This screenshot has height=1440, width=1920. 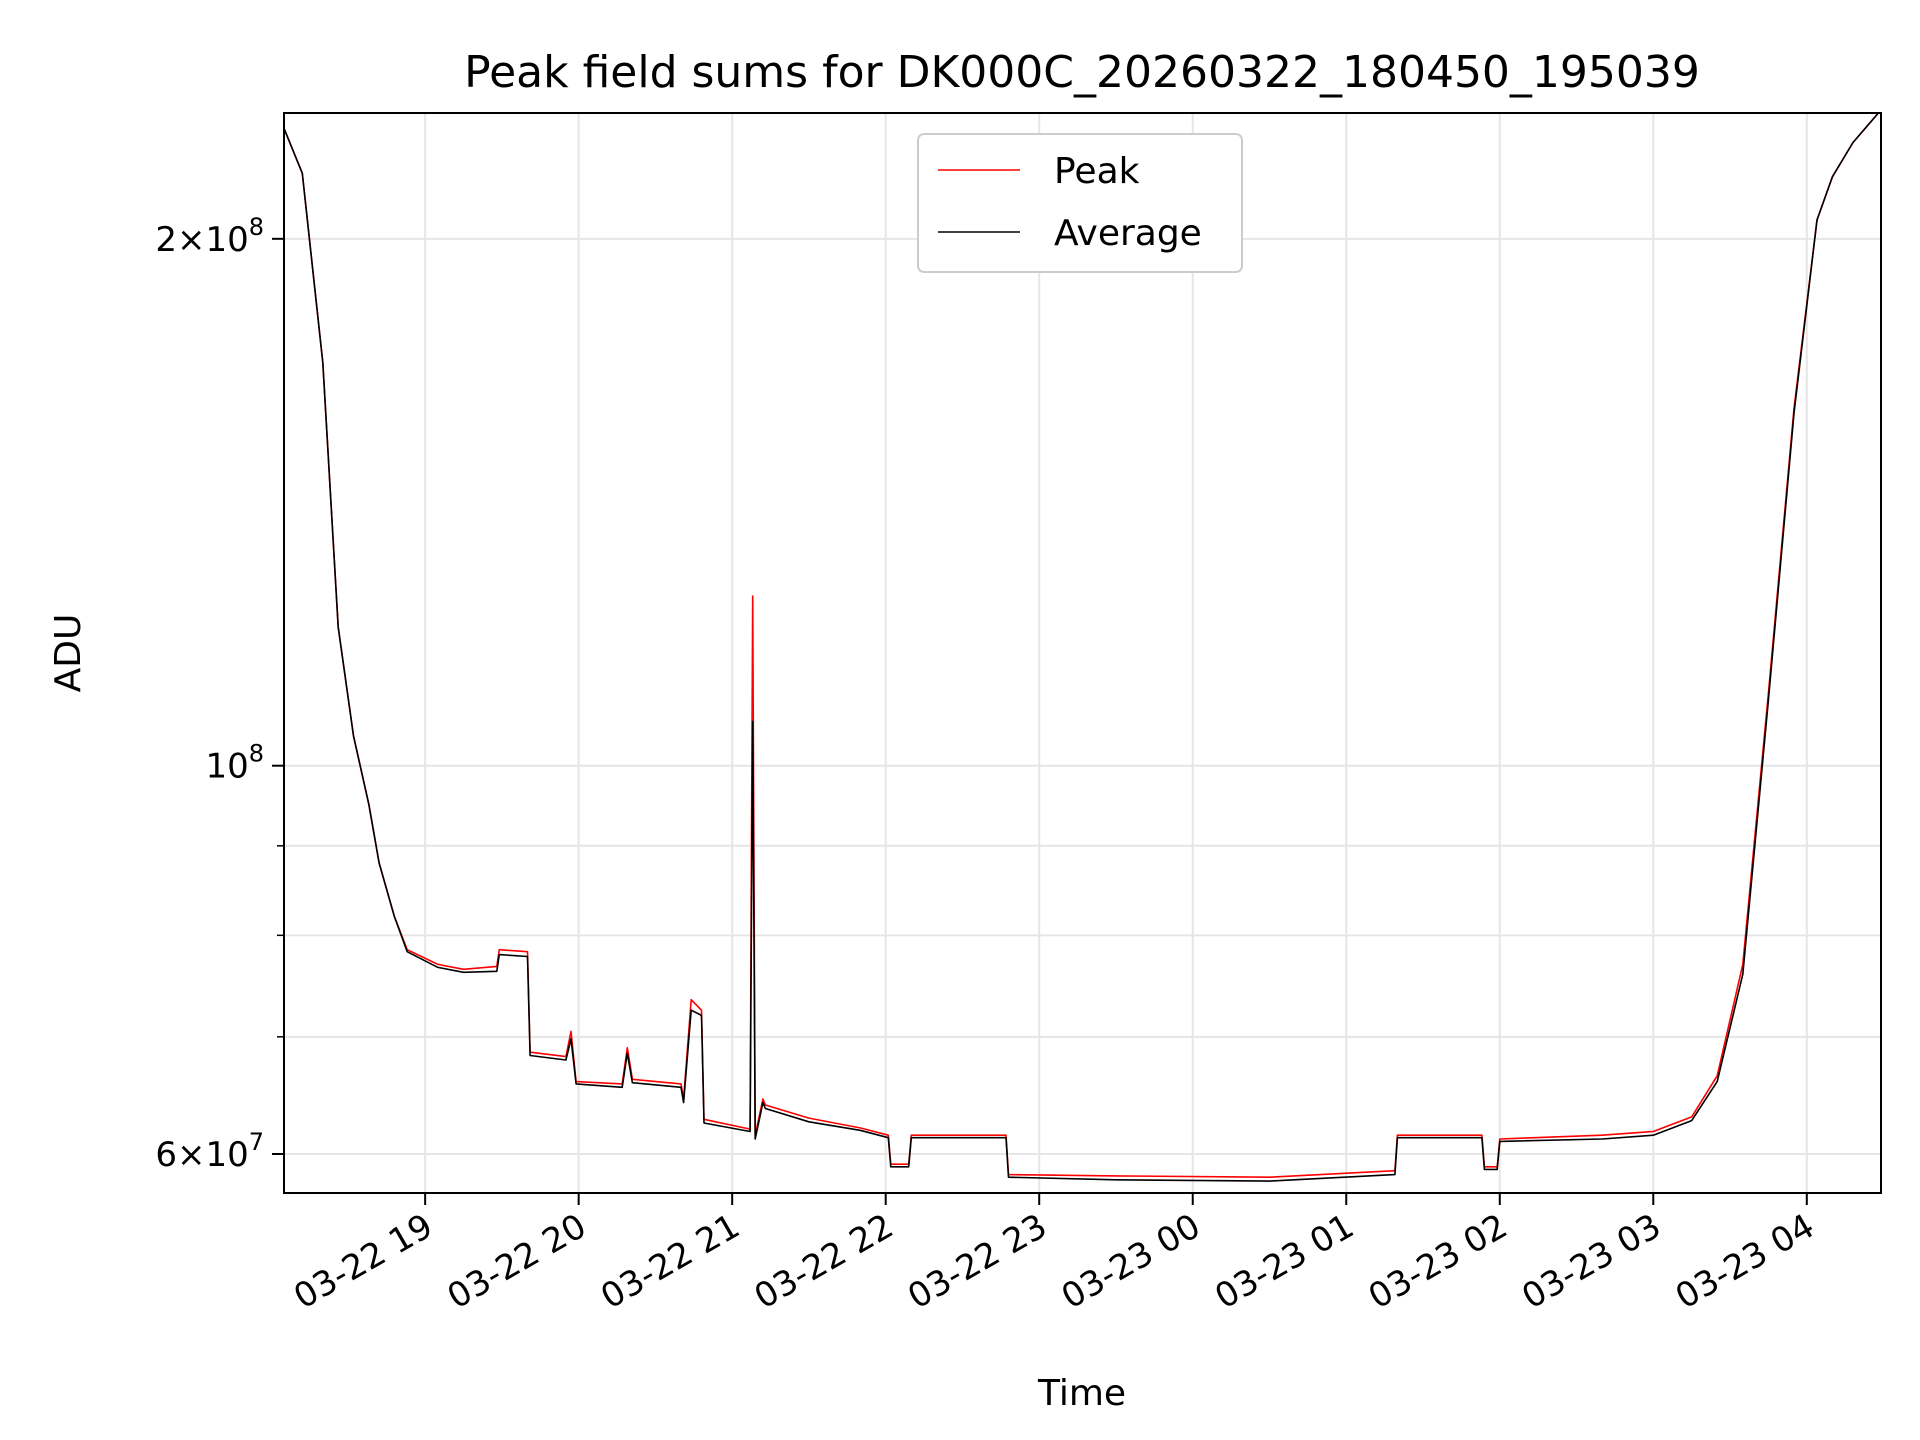 What do you see at coordinates (201, 240) in the screenshot?
I see `y-tick-base: 2×10` at bounding box center [201, 240].